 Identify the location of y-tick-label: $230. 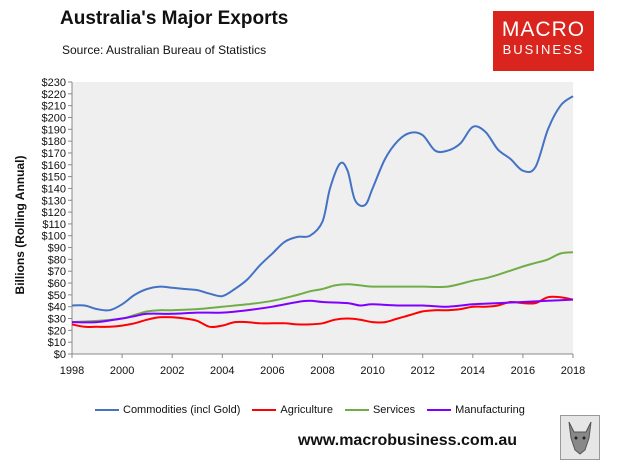
(54, 83).